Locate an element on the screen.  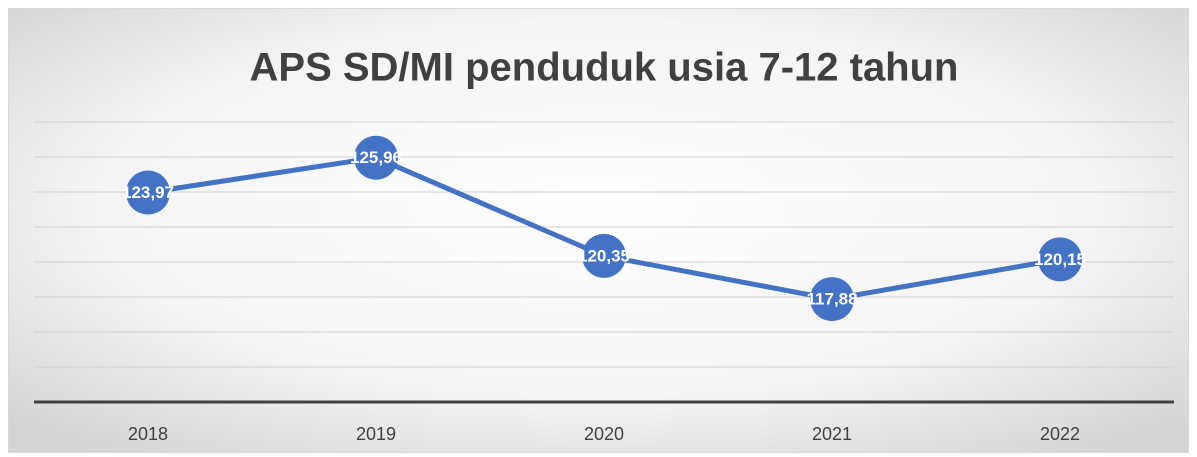
data-label: 120,35 is located at coordinates (604, 255).